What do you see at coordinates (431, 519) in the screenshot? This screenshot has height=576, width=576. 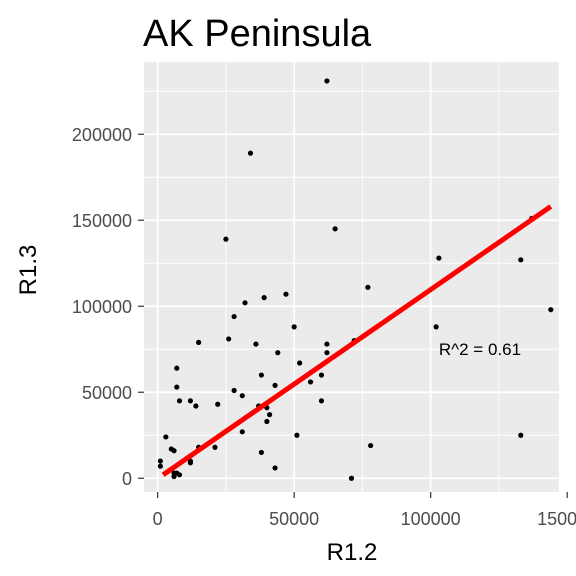 I see `x-tick-label: 100000` at bounding box center [431, 519].